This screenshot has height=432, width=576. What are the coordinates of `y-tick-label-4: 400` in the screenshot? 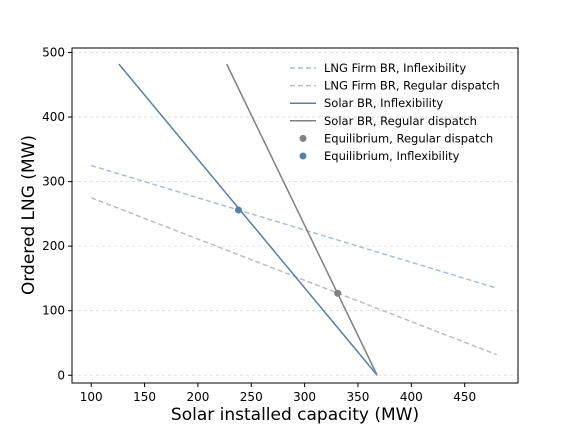 It's located at (53, 117).